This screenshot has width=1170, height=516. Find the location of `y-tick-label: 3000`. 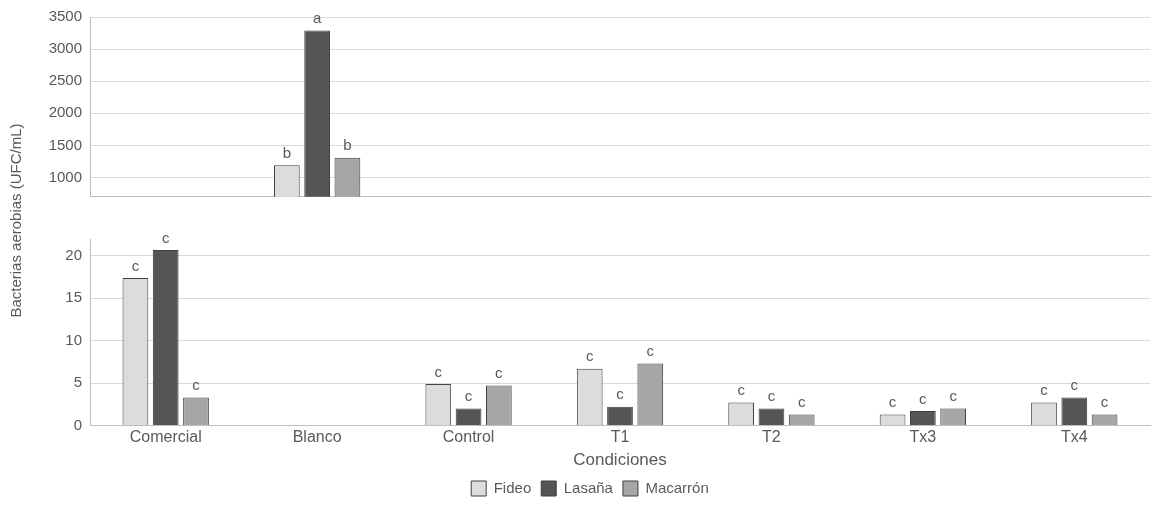

y-tick-label: 3000 is located at coordinates (65, 48).